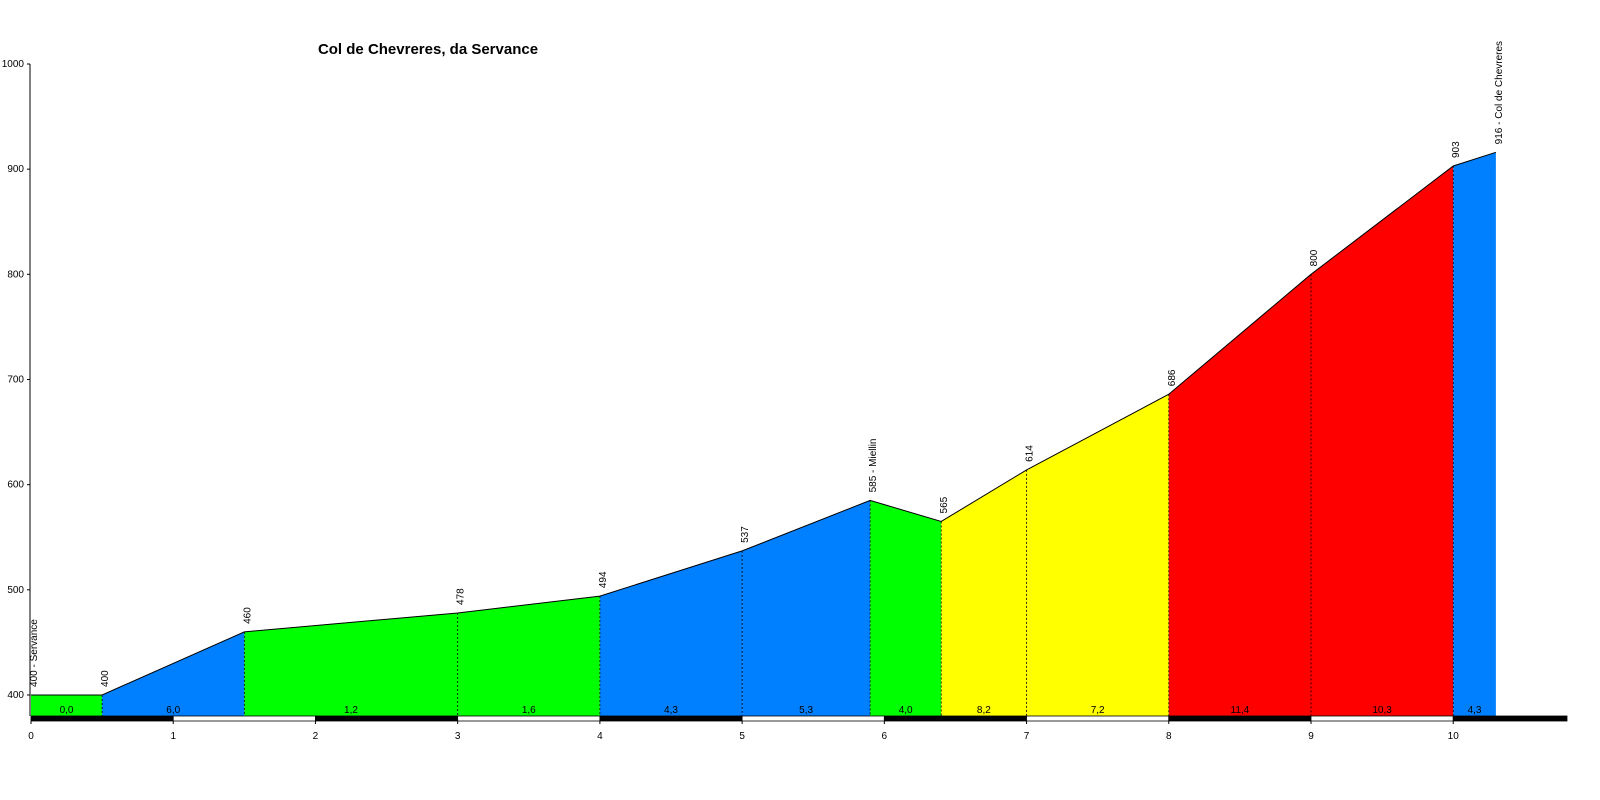  What do you see at coordinates (15, 274) in the screenshot?
I see `y-tick-label: 800` at bounding box center [15, 274].